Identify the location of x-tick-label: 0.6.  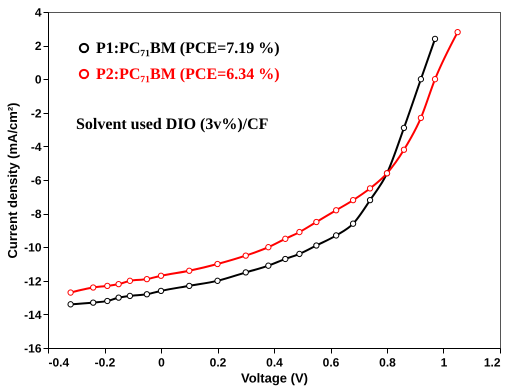
(331, 363).